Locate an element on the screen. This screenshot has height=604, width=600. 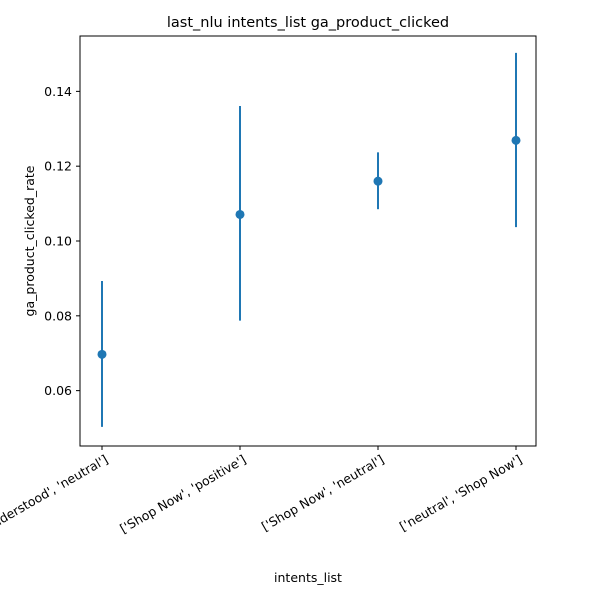
x-axis-label: intents_list is located at coordinates (308, 577).